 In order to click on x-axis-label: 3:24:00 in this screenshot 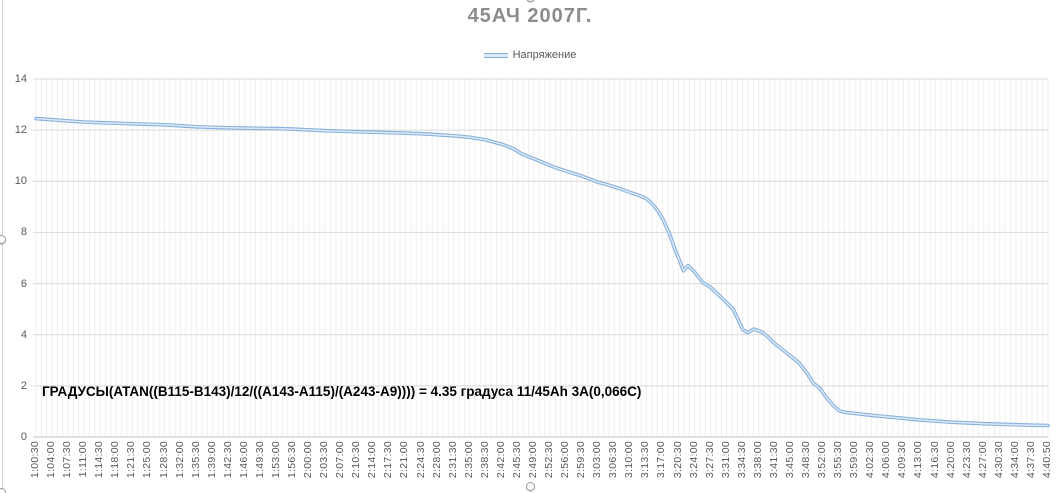, I will do `click(693, 460)`.